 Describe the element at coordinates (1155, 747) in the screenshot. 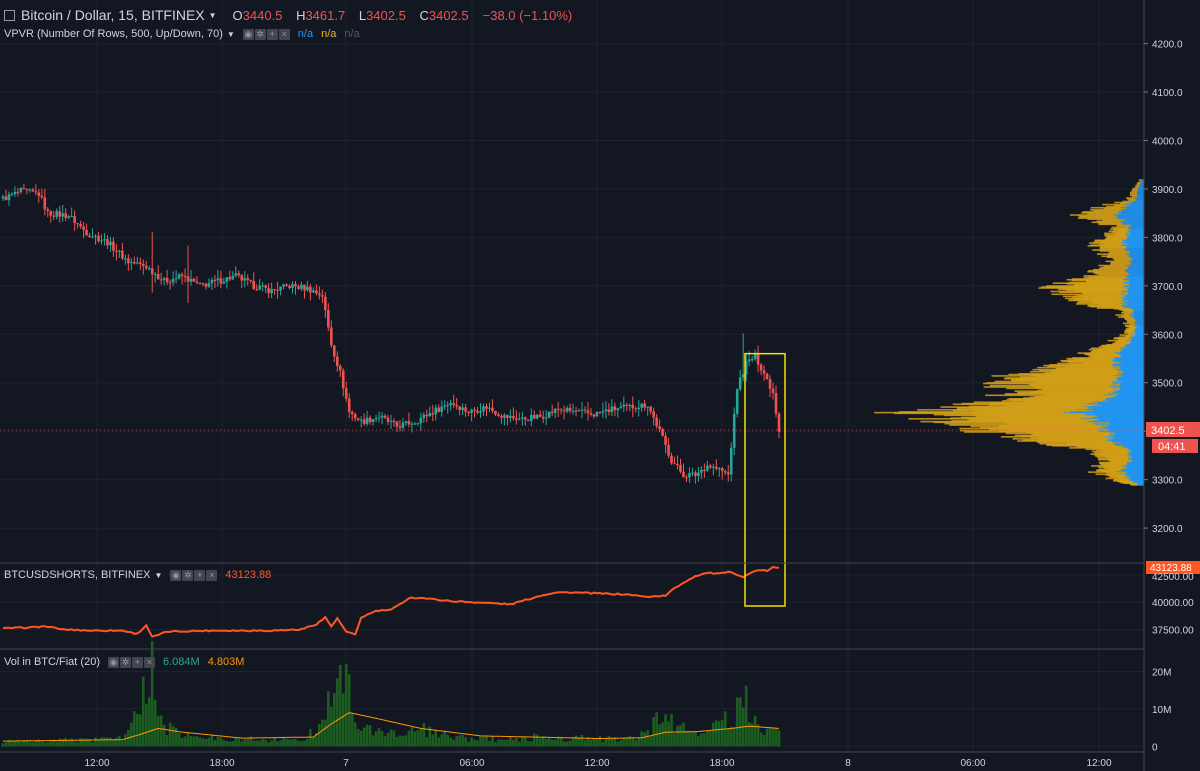

I see `volume-tick-label: 0` at that location.